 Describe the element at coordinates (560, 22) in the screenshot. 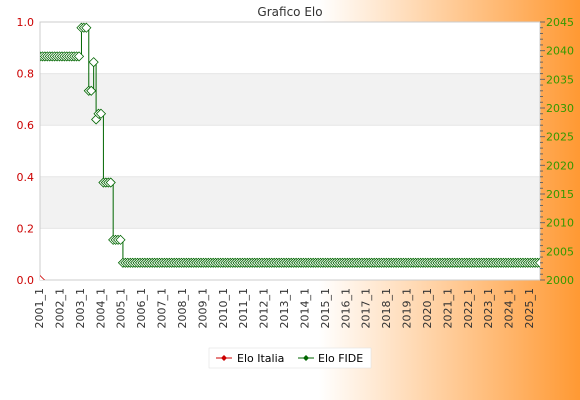

I see `right-axis-tick-label: 2045` at that location.